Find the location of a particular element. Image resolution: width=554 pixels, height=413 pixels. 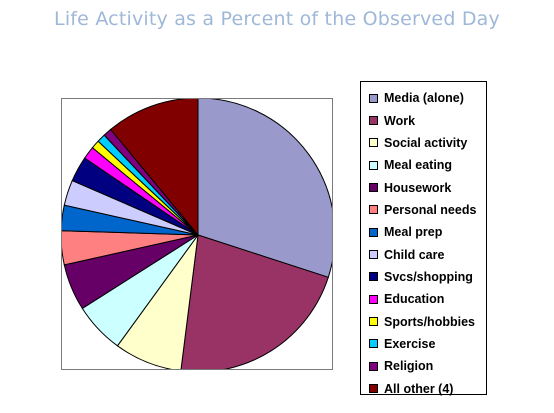

legend-item: Personal needs is located at coordinates (427, 210).